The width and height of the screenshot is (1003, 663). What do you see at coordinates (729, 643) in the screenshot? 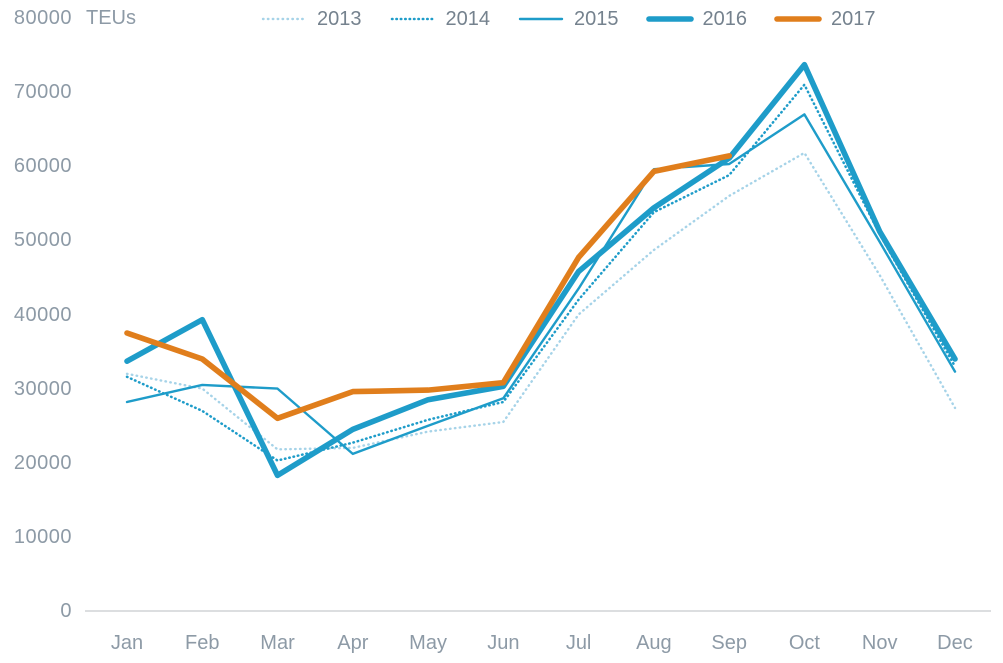
I see `x-tick-sep: Sep` at bounding box center [729, 643].